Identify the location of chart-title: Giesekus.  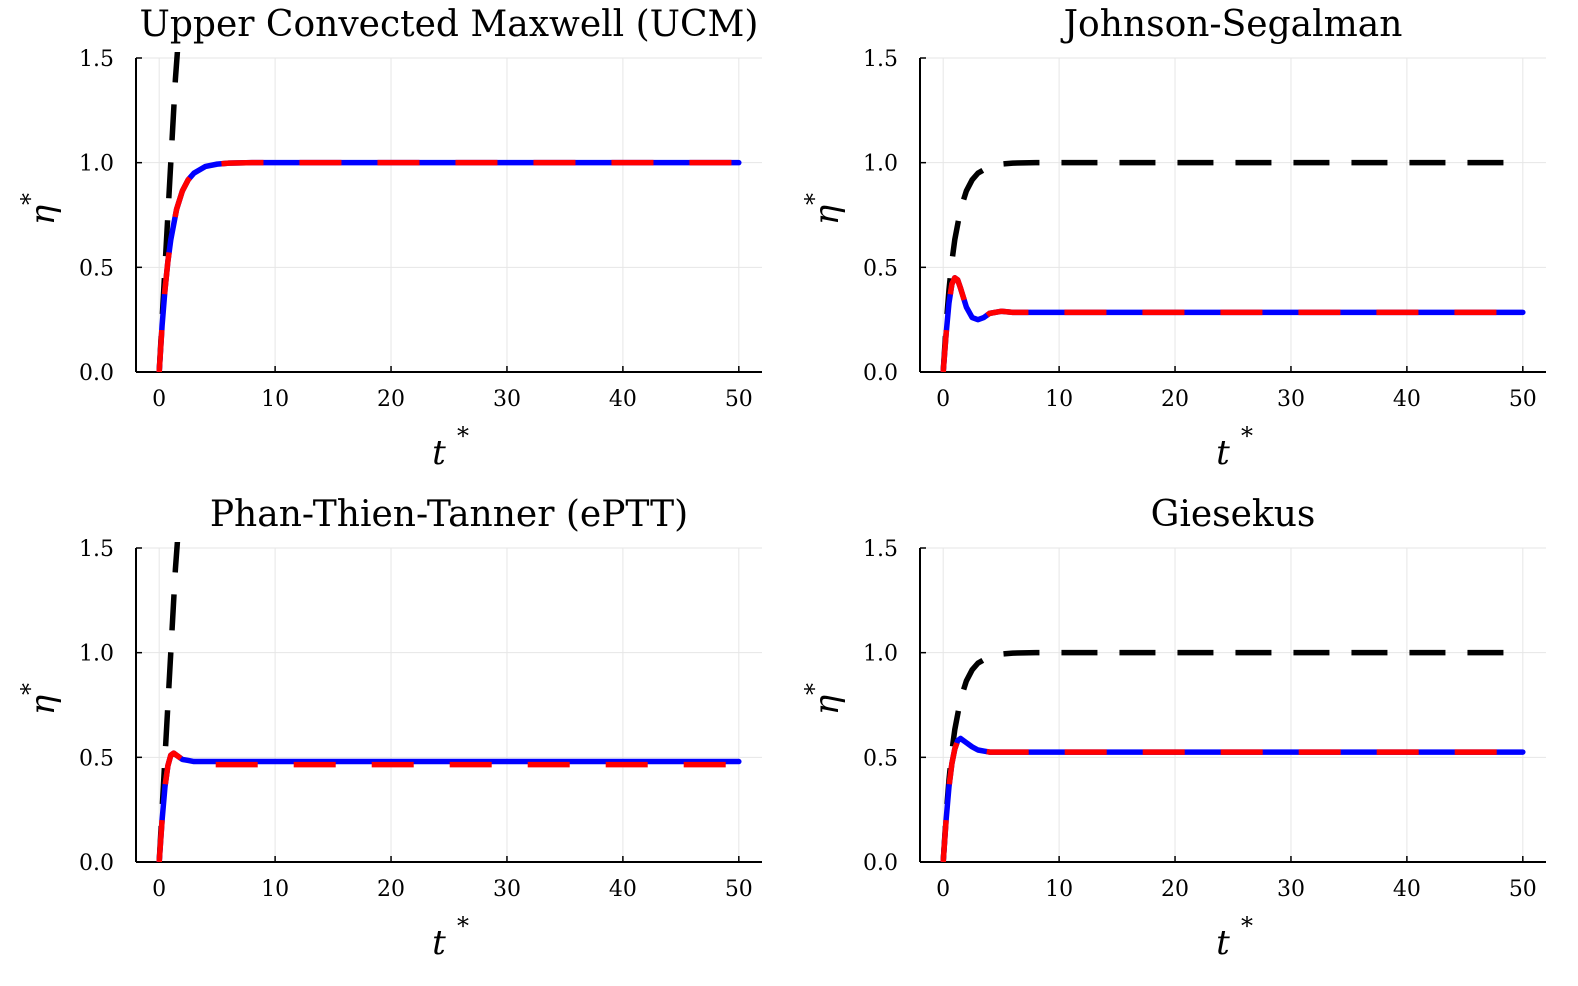
(1233, 514).